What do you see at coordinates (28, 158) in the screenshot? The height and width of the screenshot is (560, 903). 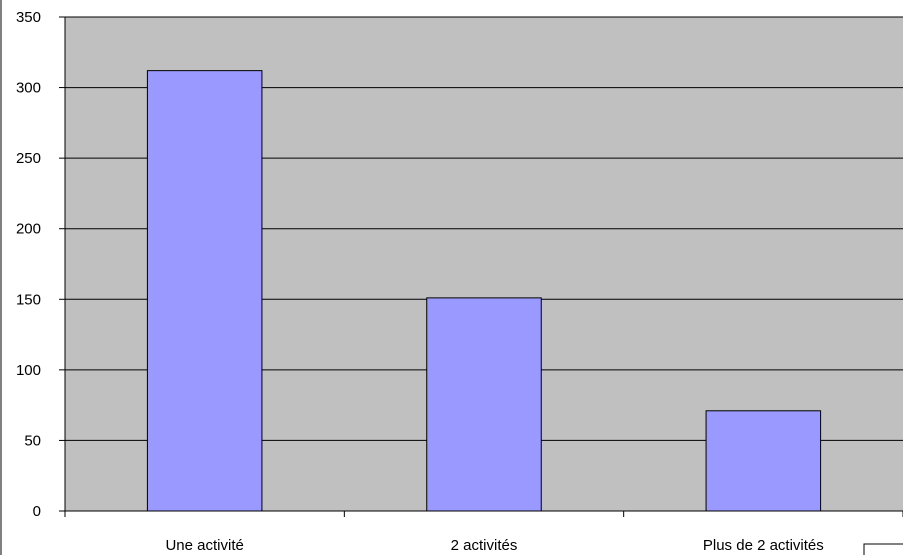 I see `y-tick-label: 250` at bounding box center [28, 158].